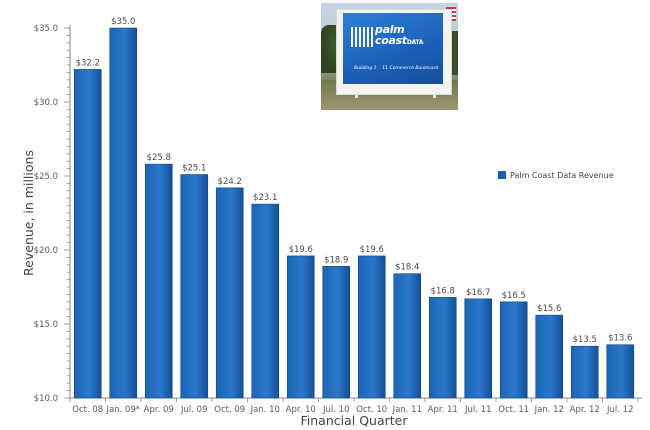 This screenshot has width=650, height=430. I want to click on x-tick-label: Oct. 08, so click(87, 410).